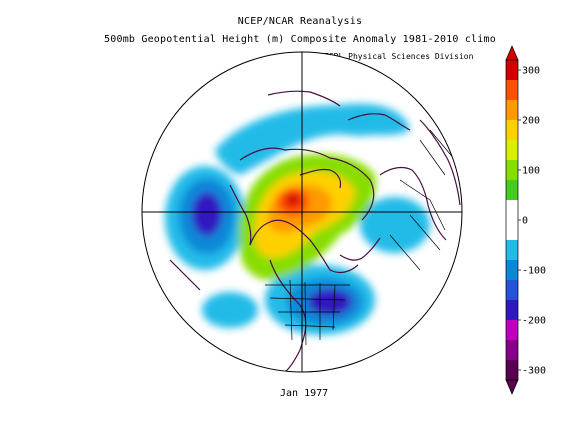 The width and height of the screenshot is (565, 437). What do you see at coordinates (534, 271) in the screenshot?
I see `colorbar-tick-label: -100` at bounding box center [534, 271].